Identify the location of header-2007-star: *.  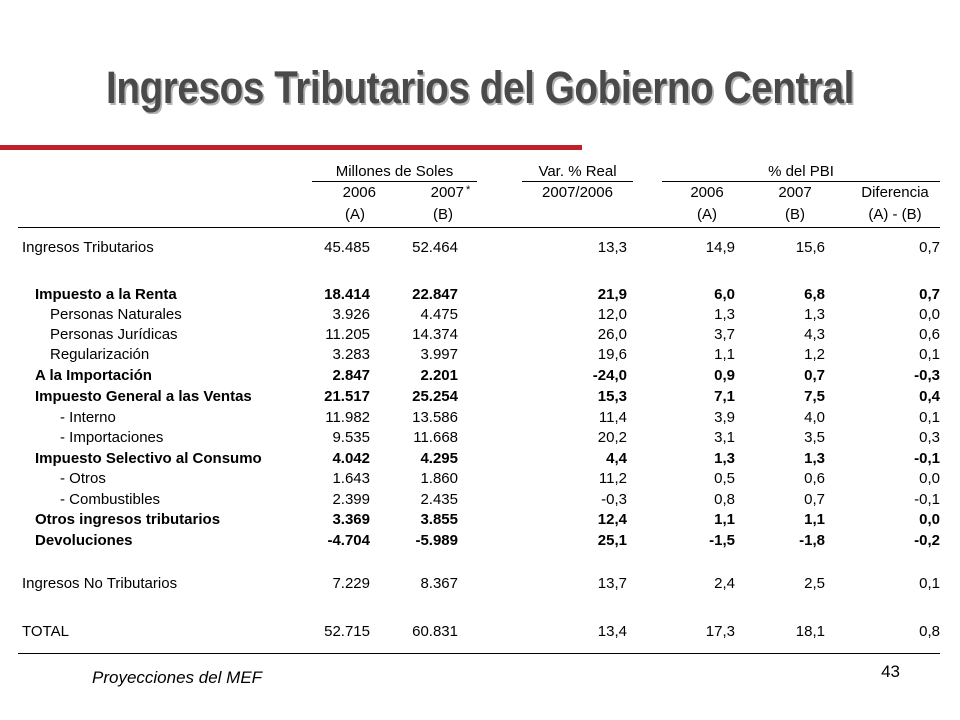
(468, 190).